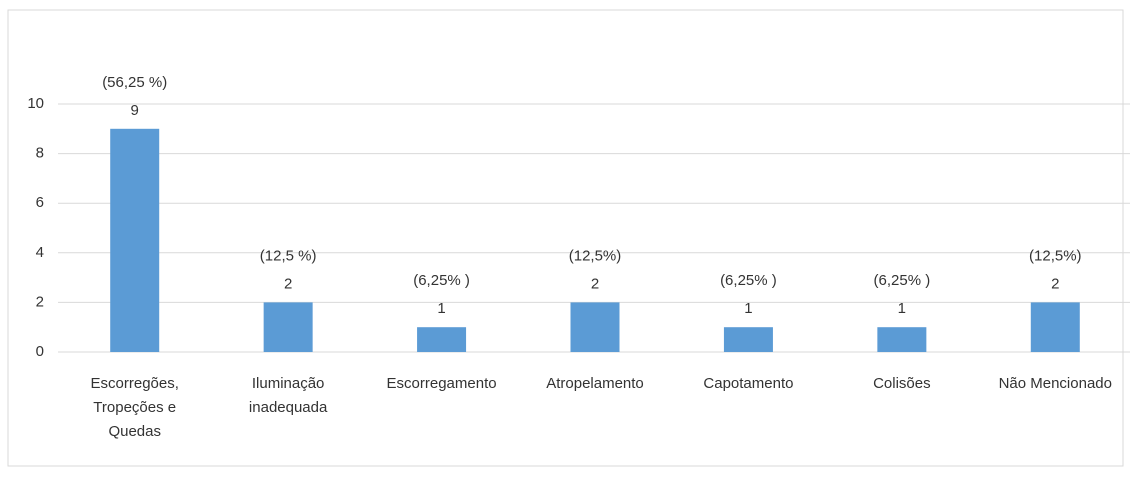 The height and width of the screenshot is (478, 1132). Describe the element at coordinates (40, 252) in the screenshot. I see `y-tick-label: 4` at that location.